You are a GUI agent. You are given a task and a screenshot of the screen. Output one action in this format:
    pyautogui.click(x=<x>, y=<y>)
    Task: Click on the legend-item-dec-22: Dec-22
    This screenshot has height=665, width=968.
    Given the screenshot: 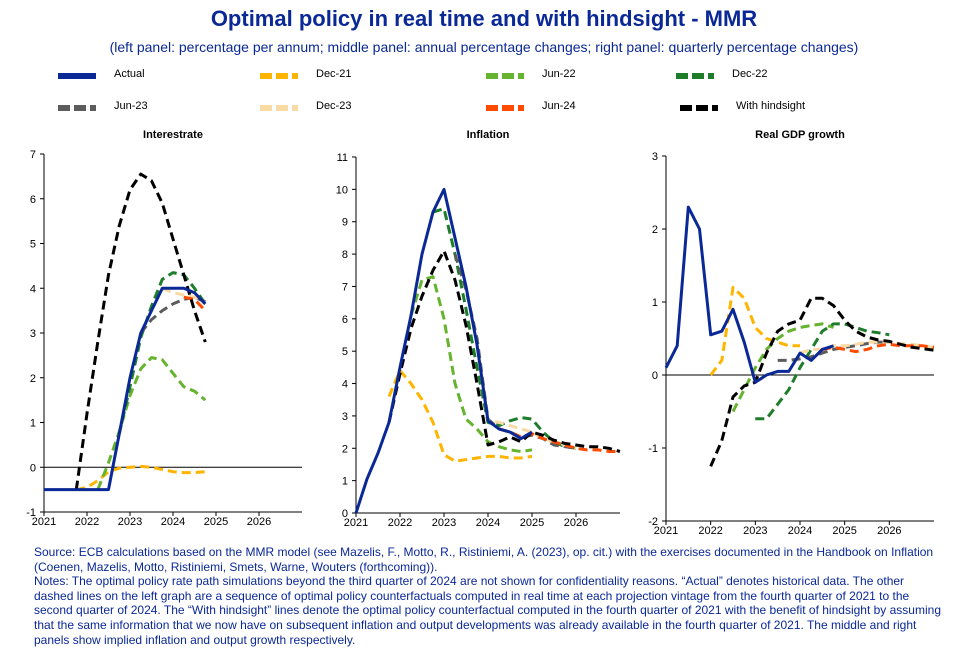 What is the action you would take?
    pyautogui.click(x=754, y=76)
    